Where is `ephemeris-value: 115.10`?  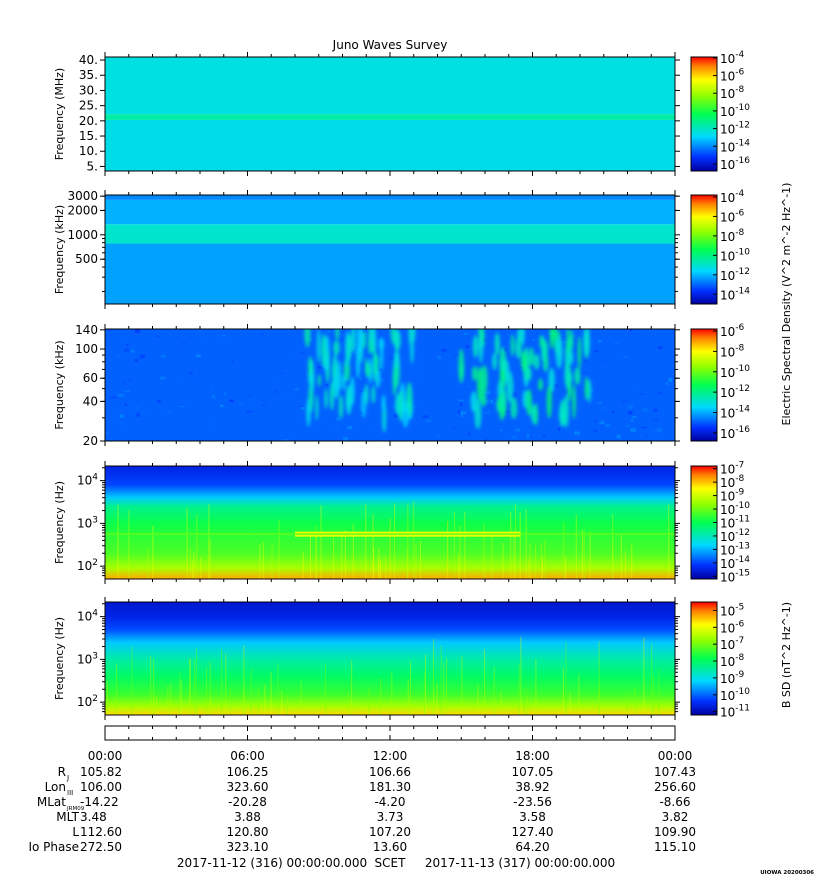 ephemeris-value: 115.10 is located at coordinates (675, 847).